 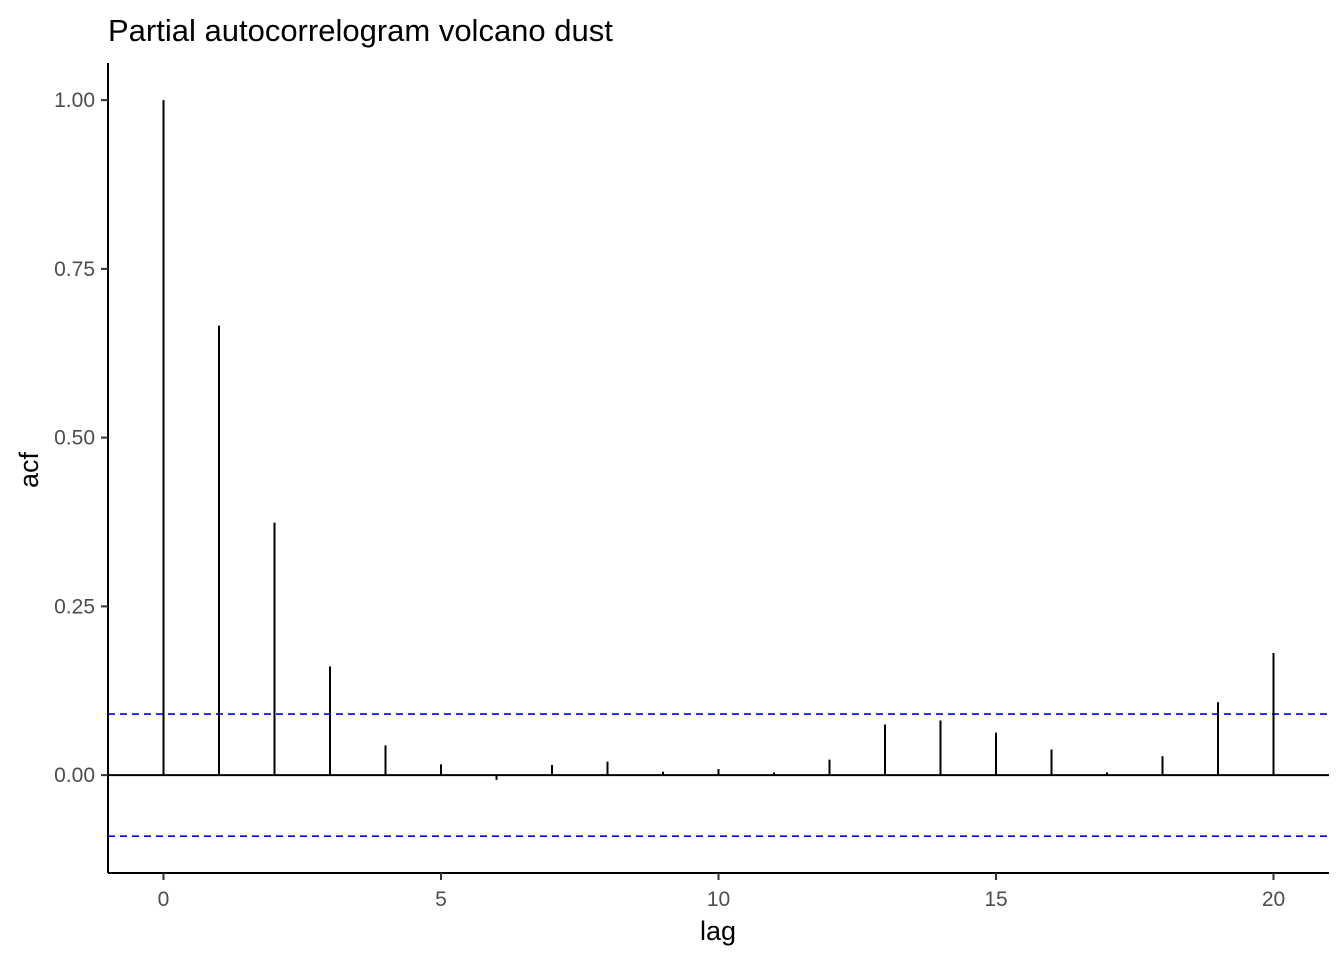 What do you see at coordinates (74, 269) in the screenshot?
I see `y-tick-label: 0.75` at bounding box center [74, 269].